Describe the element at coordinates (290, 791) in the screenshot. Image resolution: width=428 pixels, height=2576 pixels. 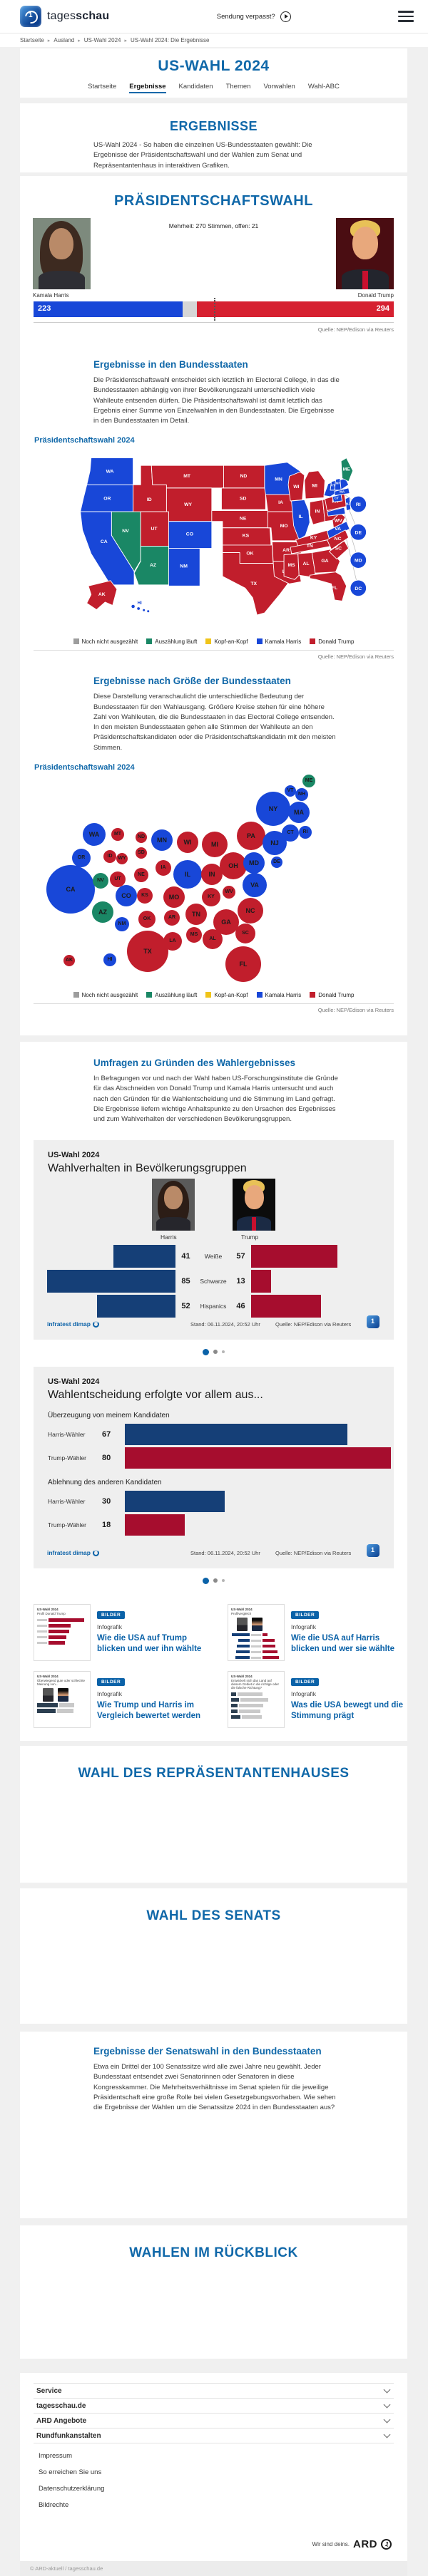
I see `bubble-VT: VT` at that location.